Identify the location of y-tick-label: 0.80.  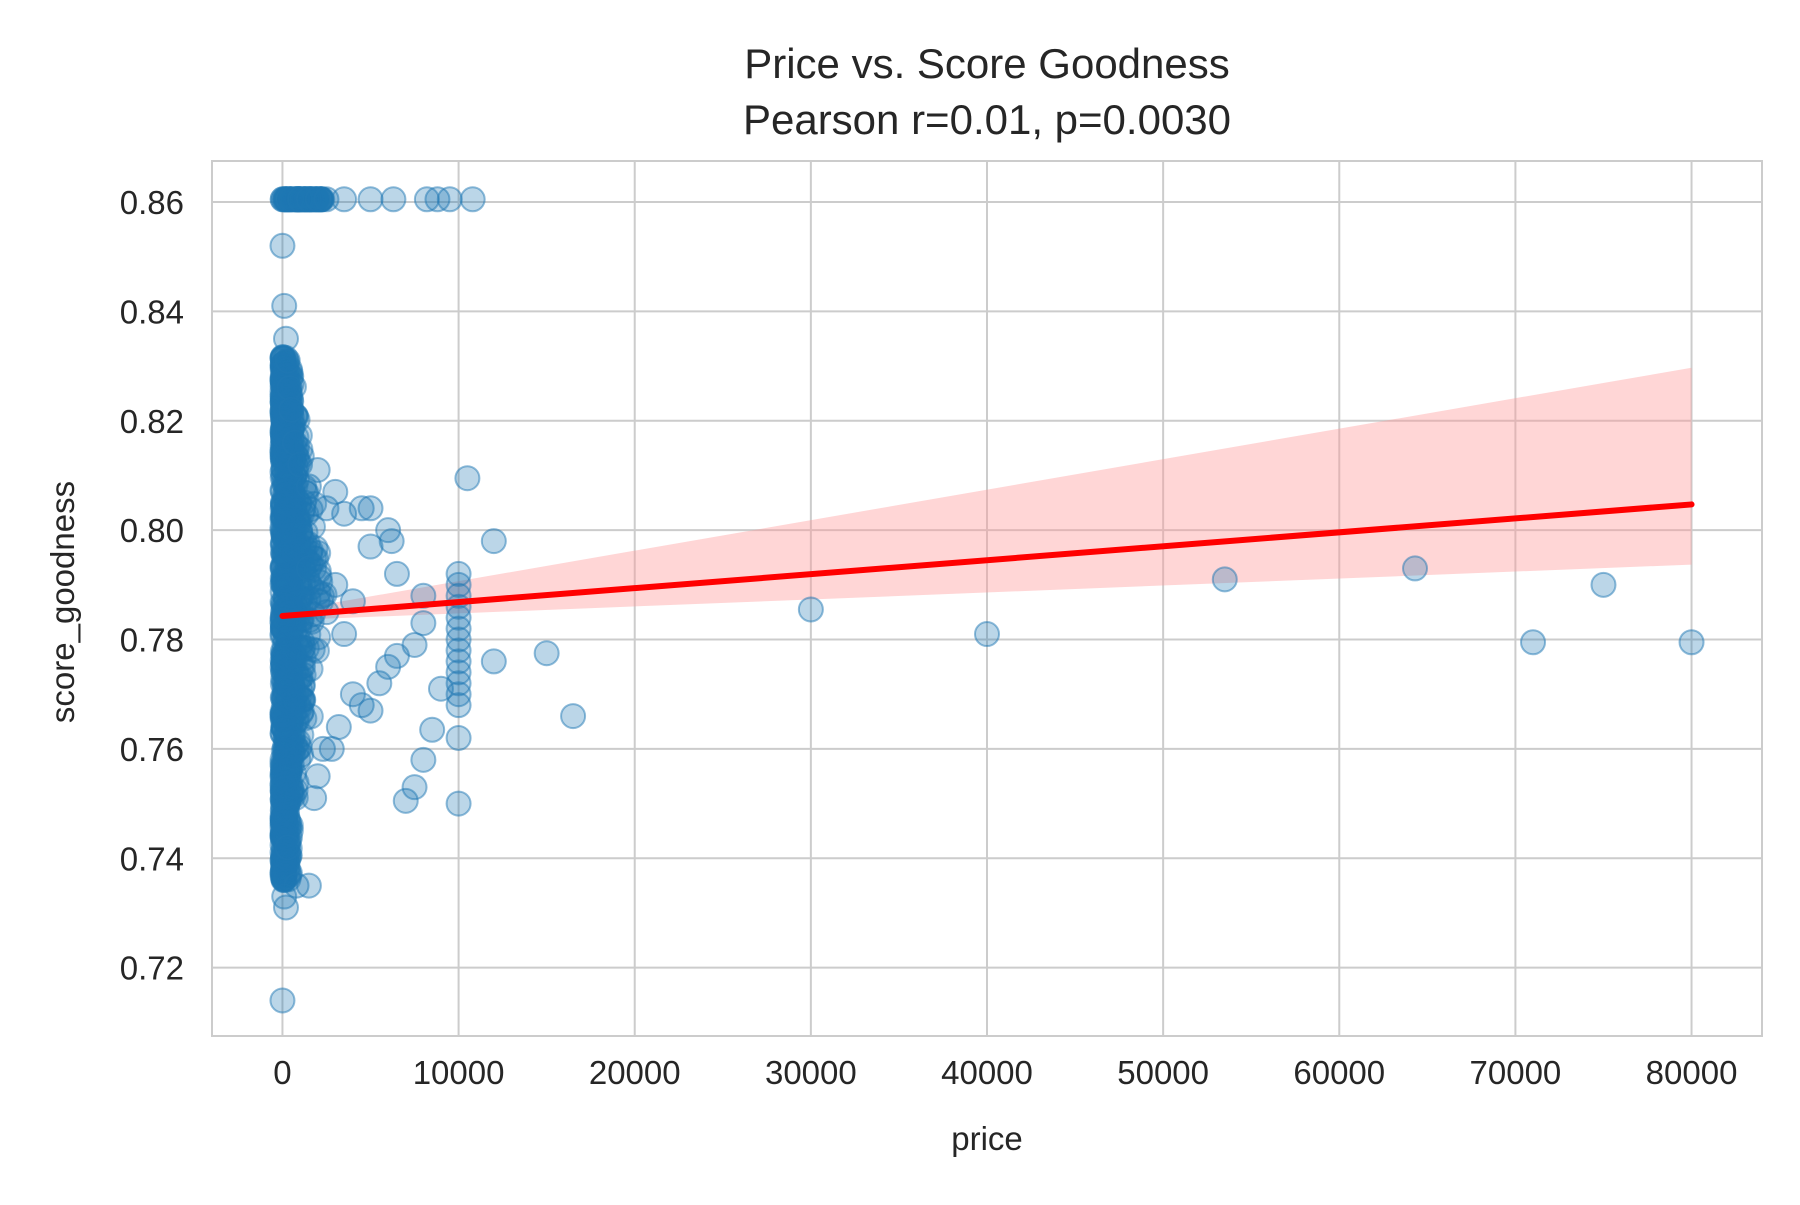
(152, 530).